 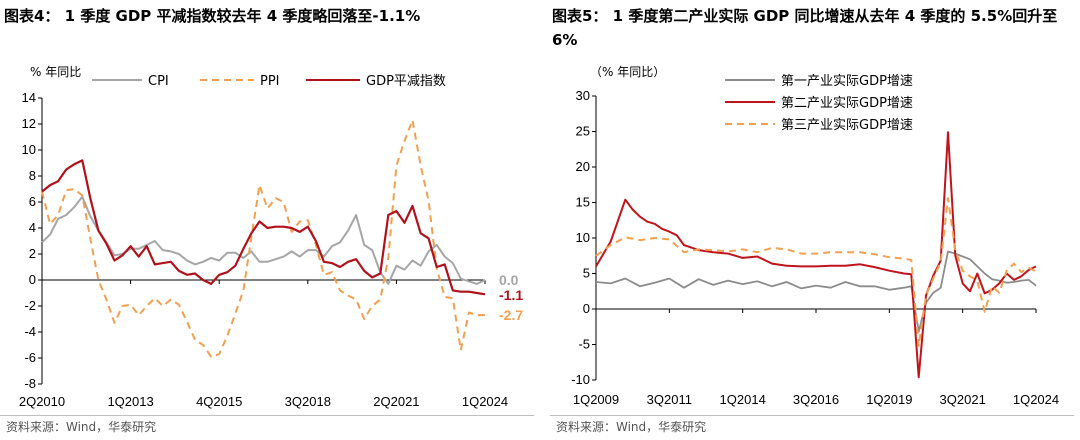 I want to click on right-legend-label-1: 第一产业实际GDP增速, so click(x=847, y=81).